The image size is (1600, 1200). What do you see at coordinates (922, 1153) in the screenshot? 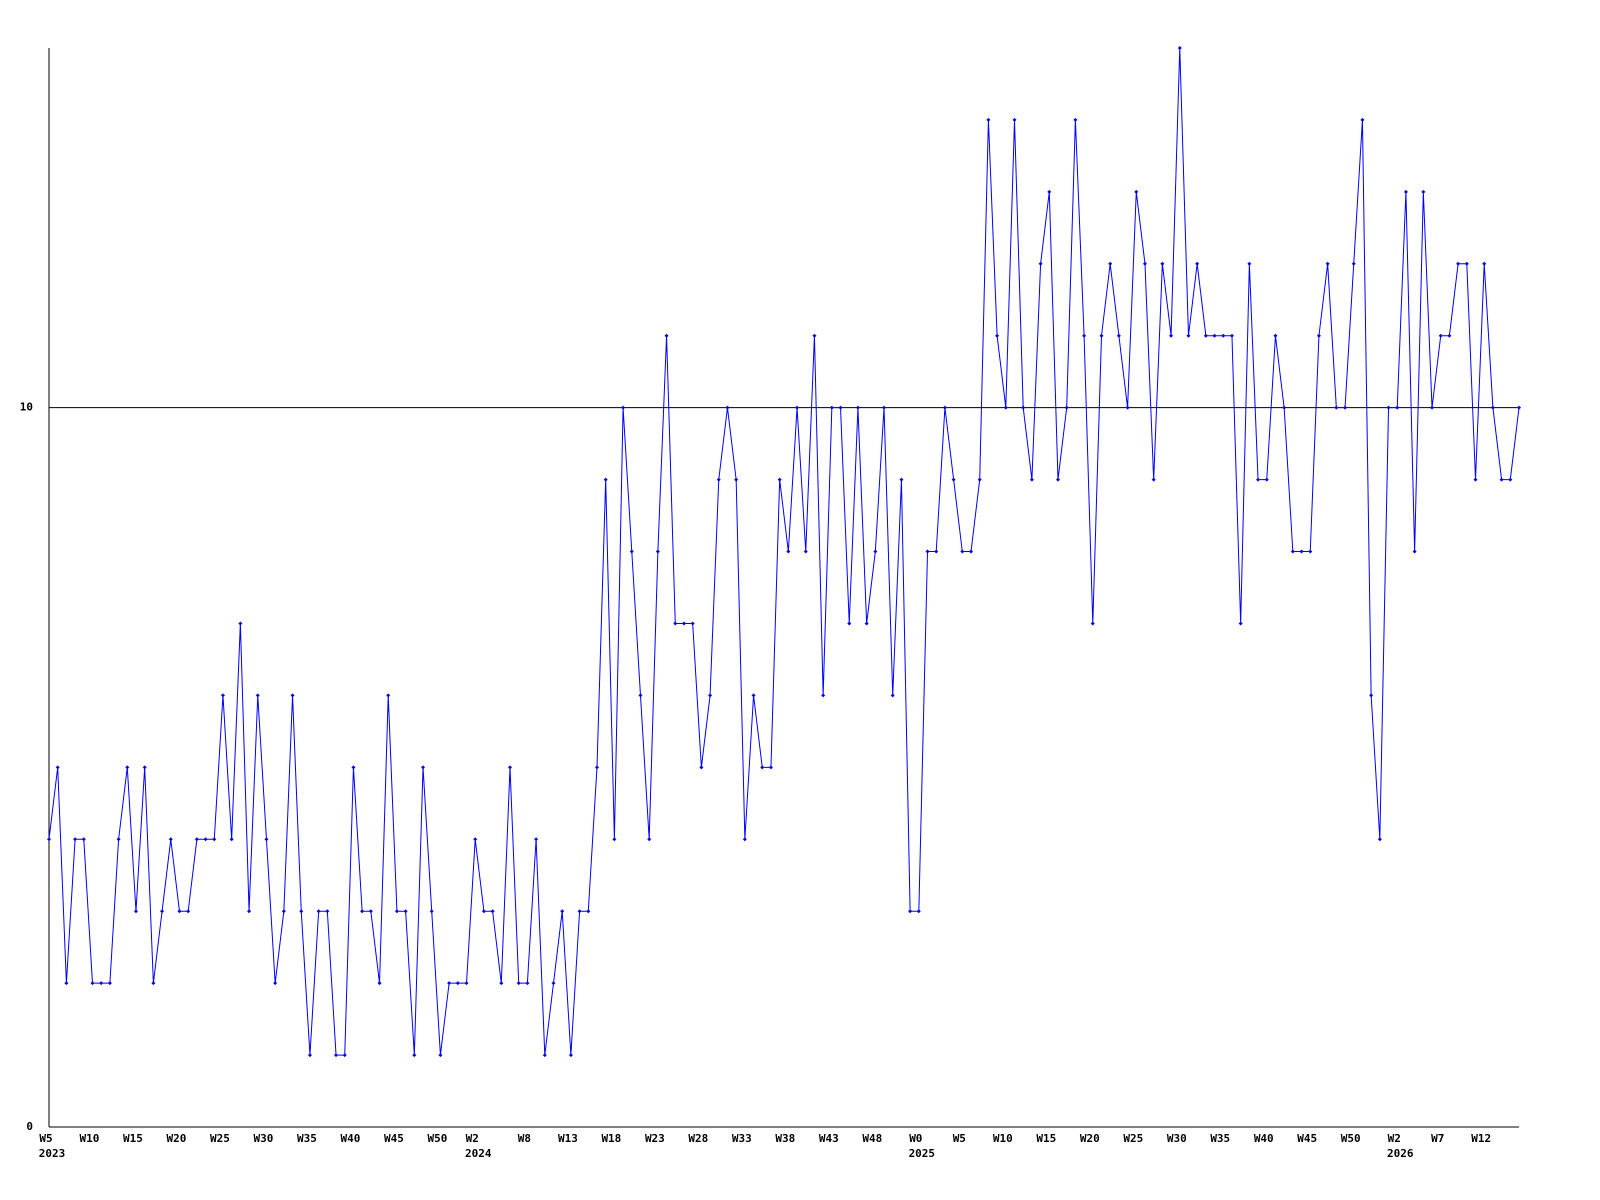
I see `x-year-label: 2025` at bounding box center [922, 1153].